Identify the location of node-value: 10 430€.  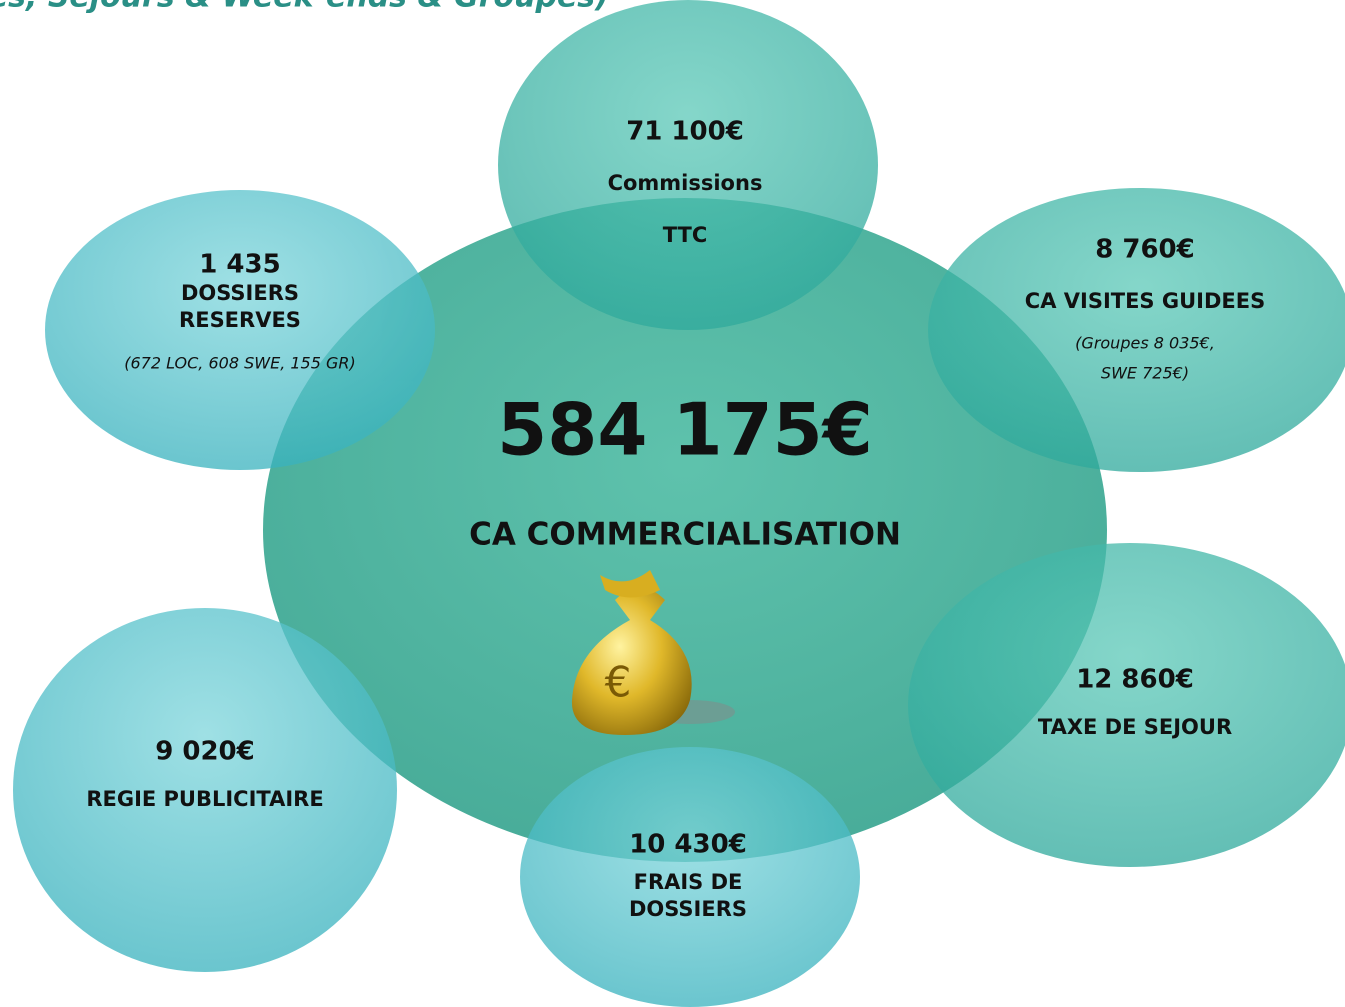
(688, 845).